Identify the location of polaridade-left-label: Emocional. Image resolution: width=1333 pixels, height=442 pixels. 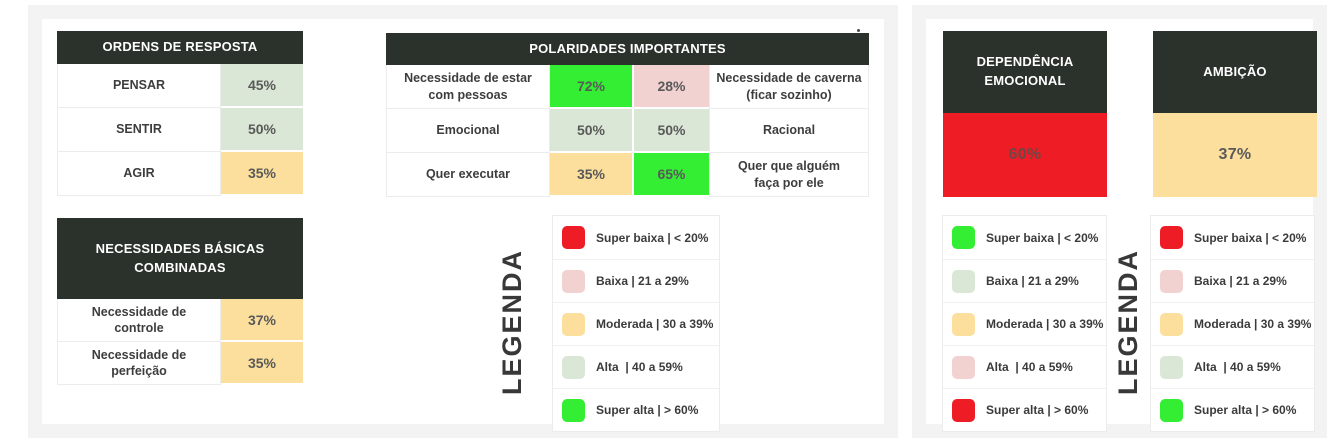
(468, 131).